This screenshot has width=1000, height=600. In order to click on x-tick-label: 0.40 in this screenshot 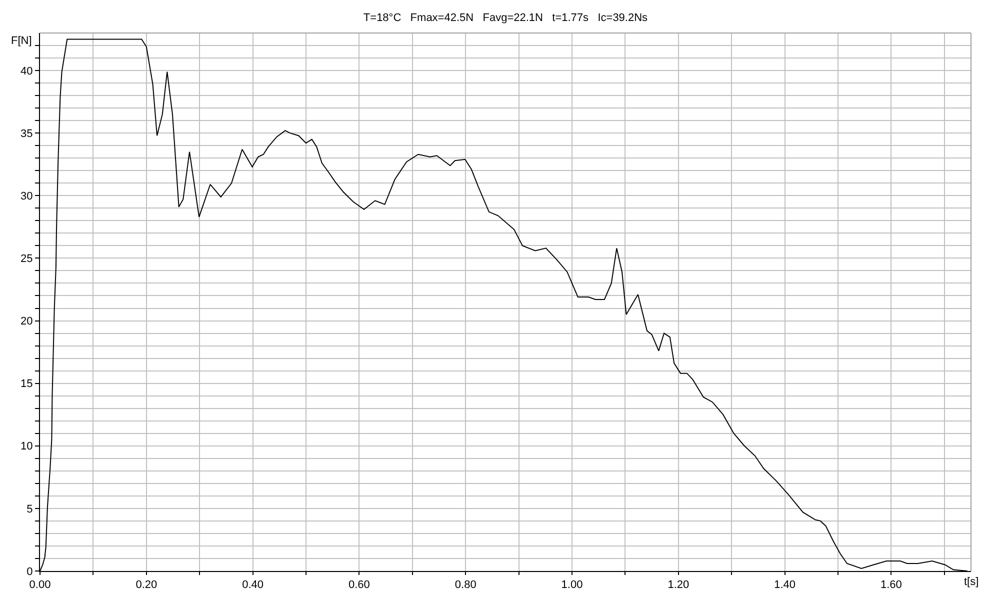, I will do `click(253, 585)`.